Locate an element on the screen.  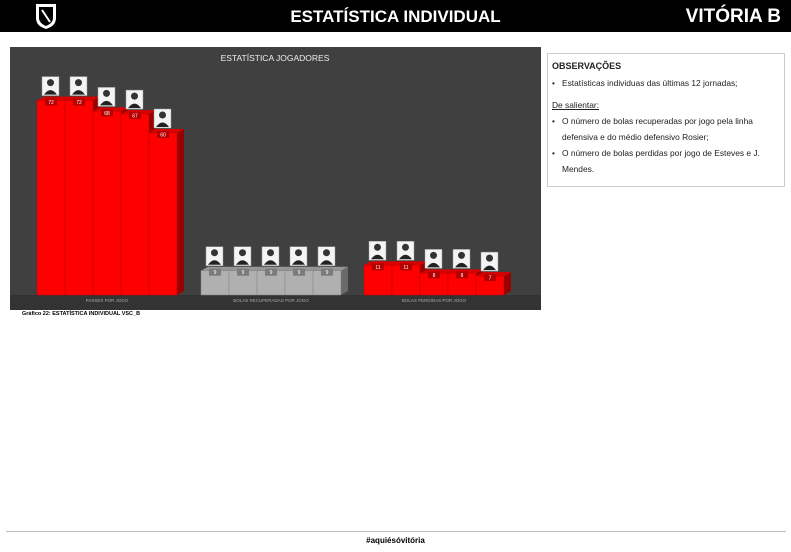
logo is located at coordinates (46, 16).